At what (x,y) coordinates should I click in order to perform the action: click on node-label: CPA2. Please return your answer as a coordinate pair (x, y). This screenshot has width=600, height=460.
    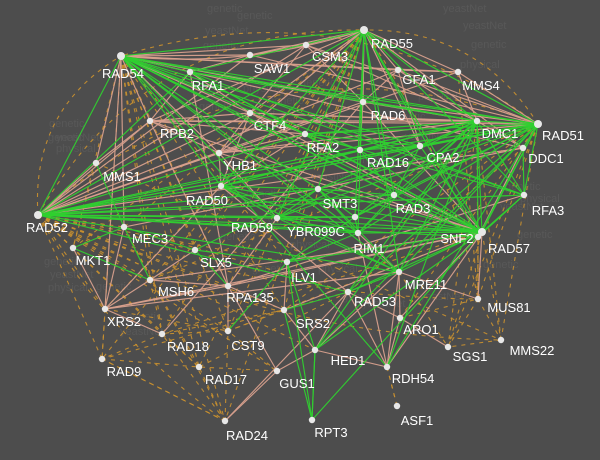
    Looking at the image, I should click on (443, 157).